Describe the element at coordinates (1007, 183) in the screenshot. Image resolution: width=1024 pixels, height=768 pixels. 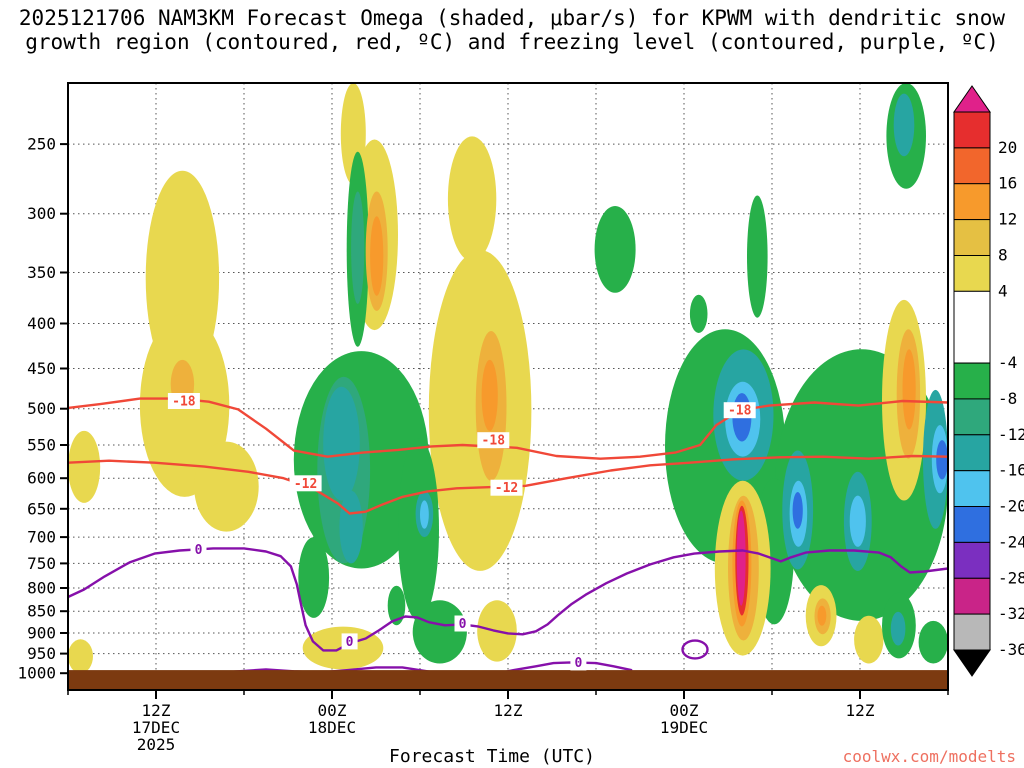
I see `colorbar-label: 16` at that location.